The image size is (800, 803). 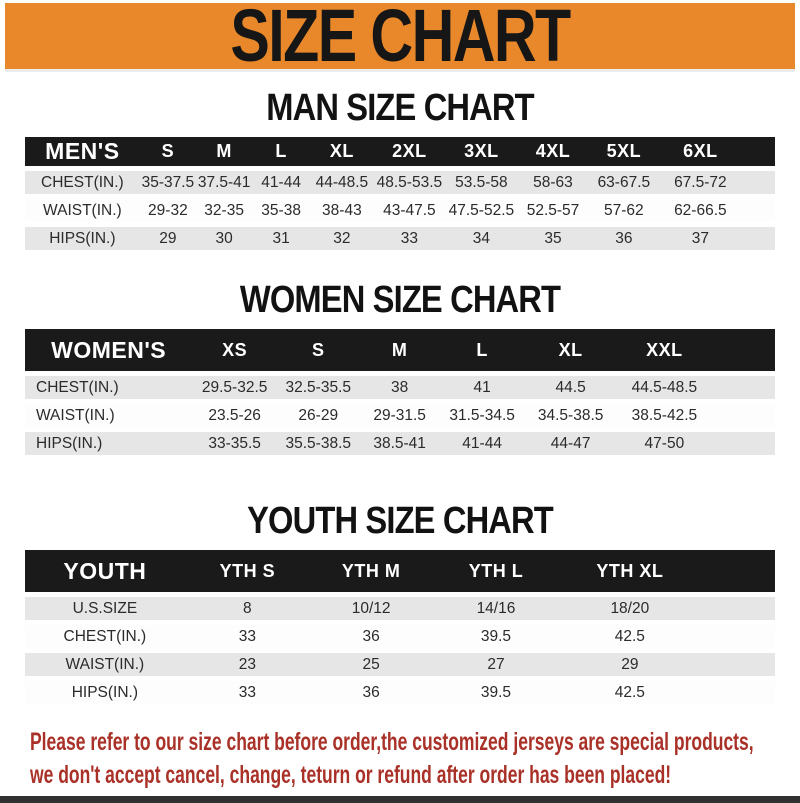 I want to click on size-value-cell: 41, so click(x=482, y=387).